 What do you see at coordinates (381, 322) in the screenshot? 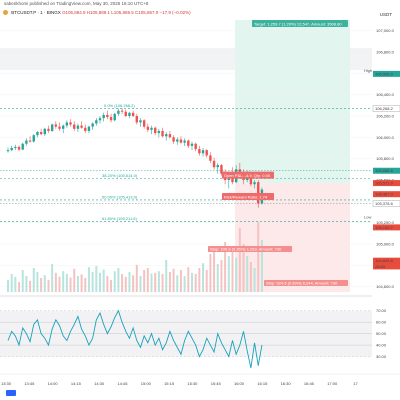
I see `rsi-tick-label: 60.00` at bounding box center [381, 322].